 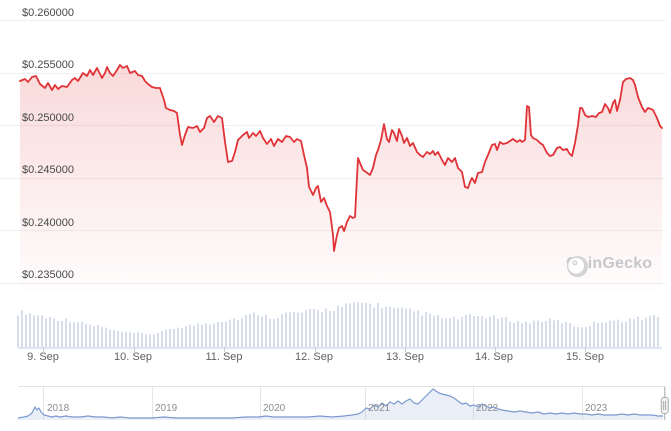 What do you see at coordinates (487, 408) in the screenshot?
I see `navigator-year-label: 2022` at bounding box center [487, 408].